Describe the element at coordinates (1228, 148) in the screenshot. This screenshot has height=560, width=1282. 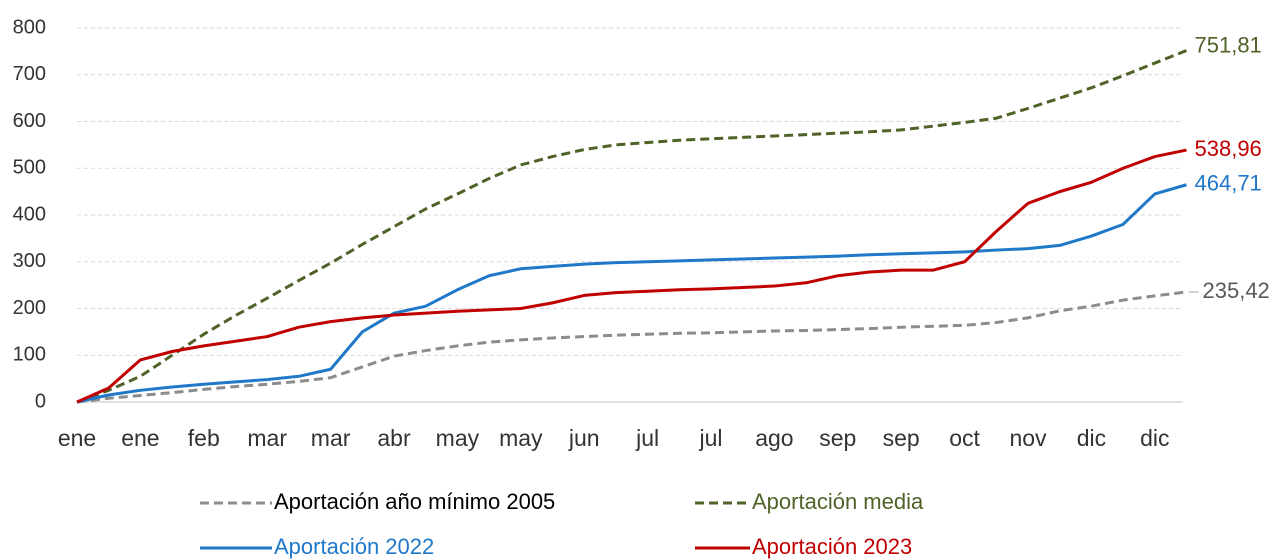
I see `value-label: 538,96` at that location.